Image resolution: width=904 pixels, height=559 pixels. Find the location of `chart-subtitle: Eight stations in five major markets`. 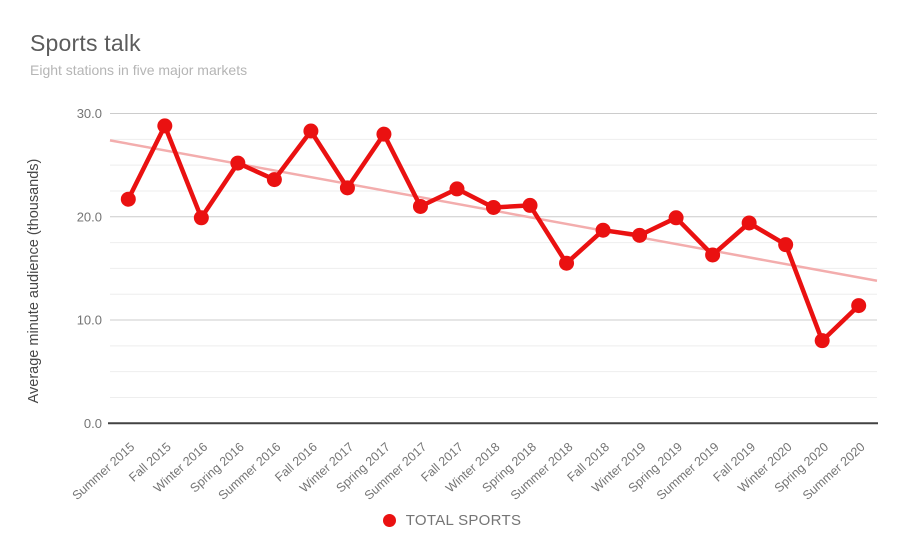

chart-subtitle: Eight stations in five major markets is located at coordinates (139, 70).